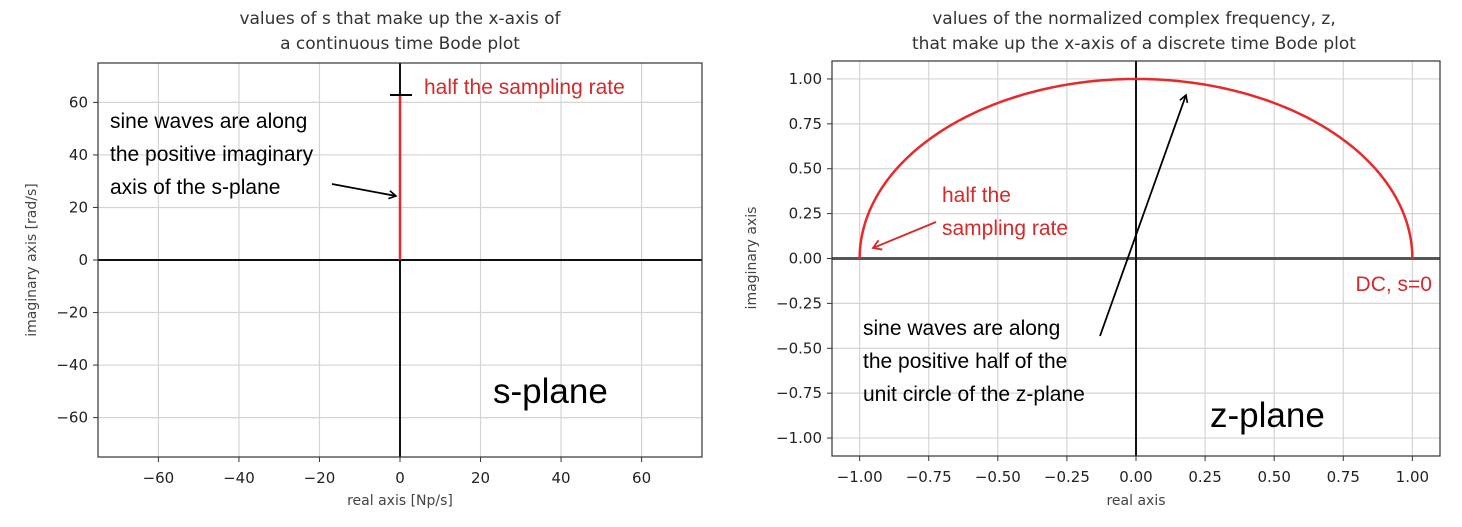 The width and height of the screenshot is (1462, 527). I want to click on y-tick-label: −0.75, so click(799, 393).